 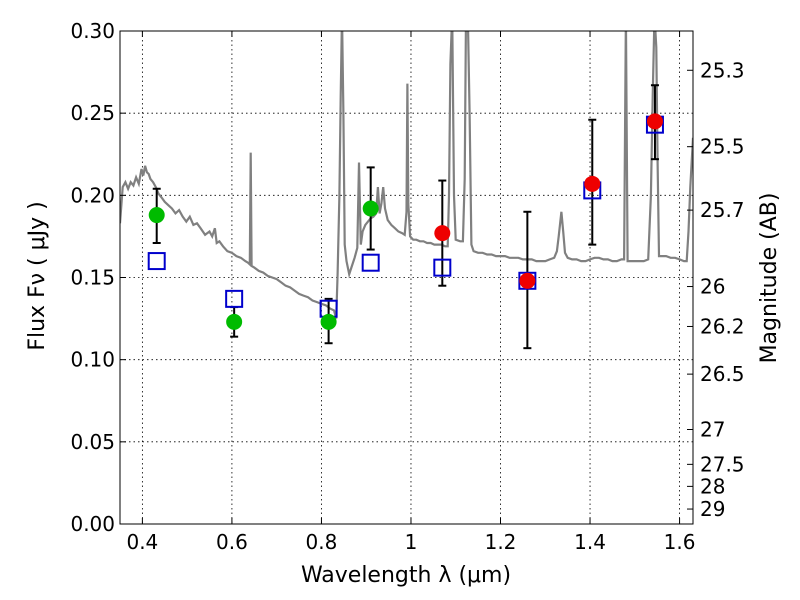 I want to click on y-axis-ticks: 0.00 0.05 0.10 0.15 0.20 0.25 0.30, so click(x=98, y=277).